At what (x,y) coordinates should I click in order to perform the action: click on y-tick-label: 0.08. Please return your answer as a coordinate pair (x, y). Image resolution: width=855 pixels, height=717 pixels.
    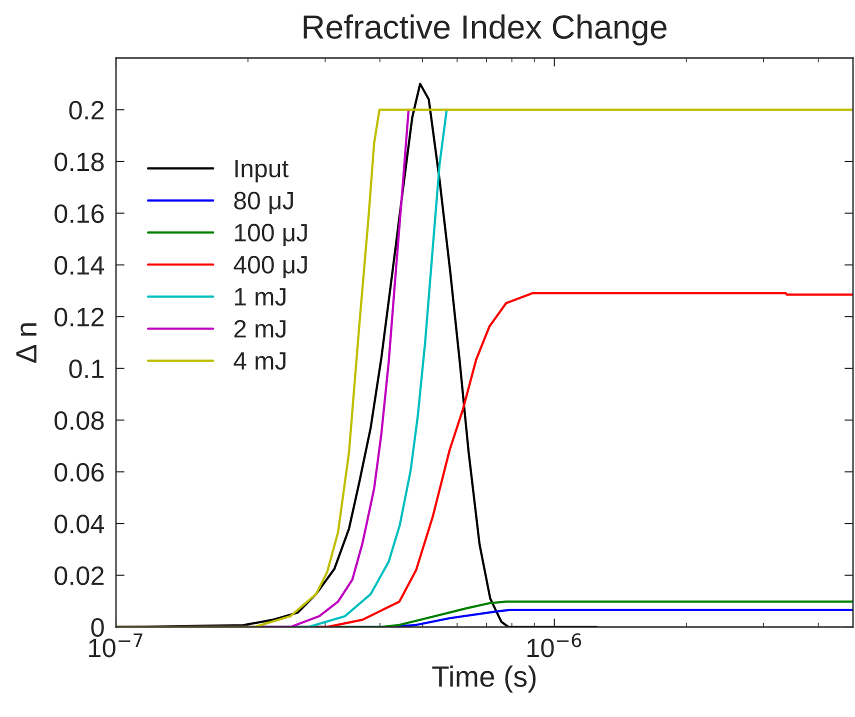
    Looking at the image, I should click on (79, 420).